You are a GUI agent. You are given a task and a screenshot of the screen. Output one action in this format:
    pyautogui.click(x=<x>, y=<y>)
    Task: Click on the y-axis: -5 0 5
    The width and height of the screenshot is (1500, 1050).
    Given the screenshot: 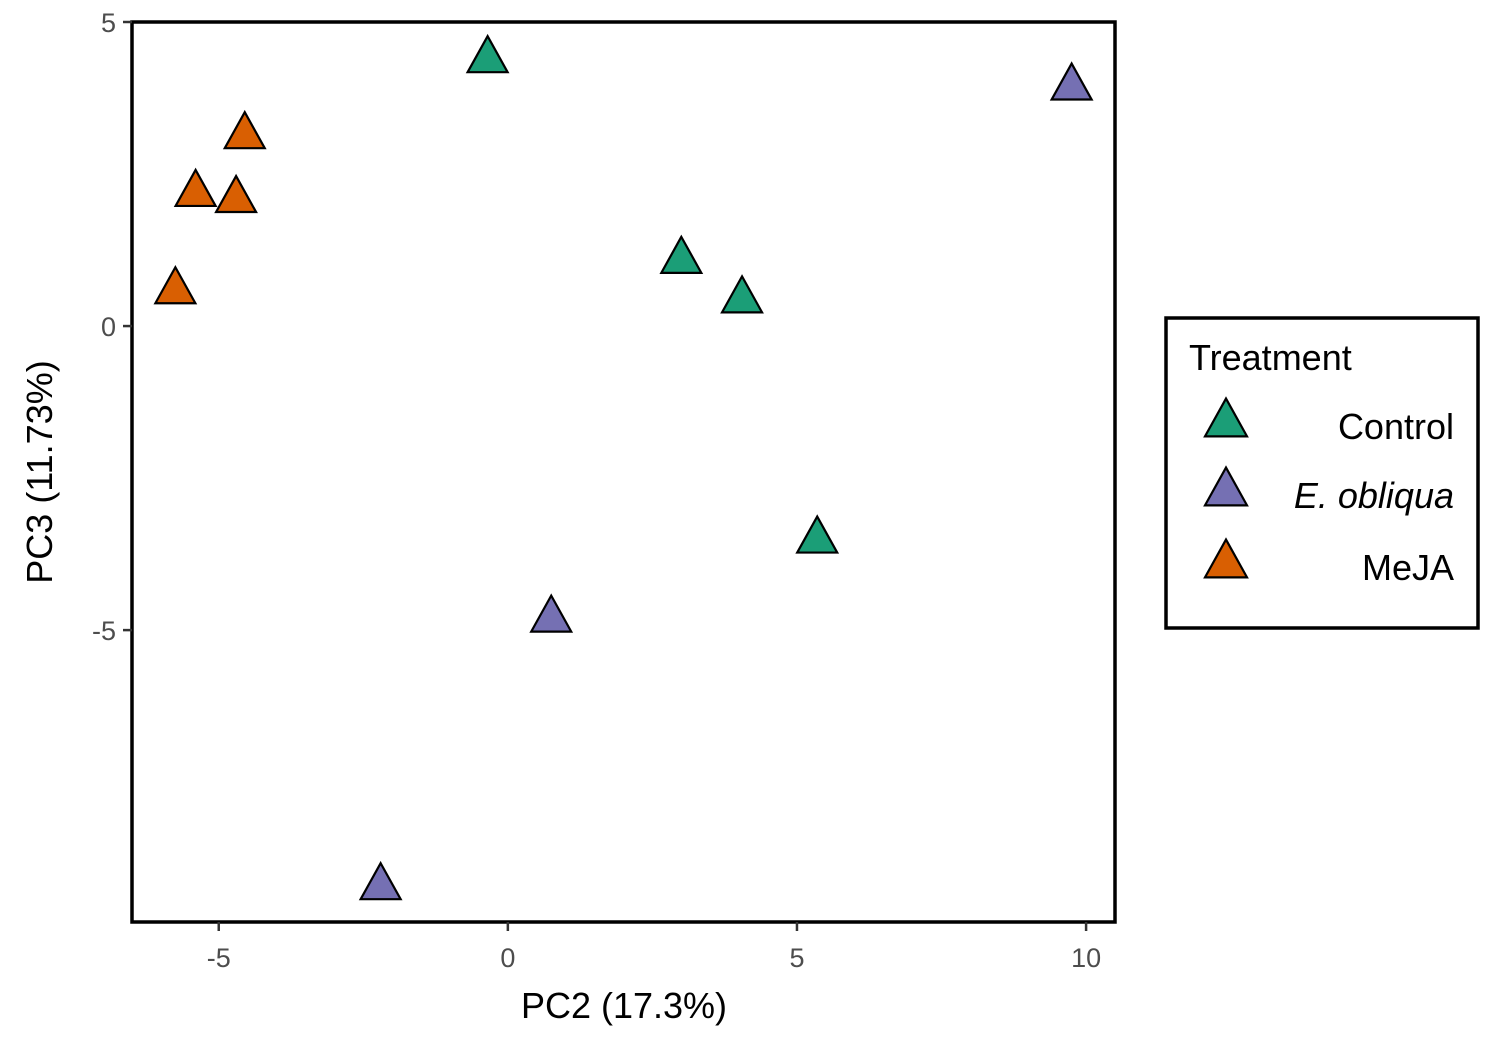 What is the action you would take?
    pyautogui.click(x=112, y=327)
    